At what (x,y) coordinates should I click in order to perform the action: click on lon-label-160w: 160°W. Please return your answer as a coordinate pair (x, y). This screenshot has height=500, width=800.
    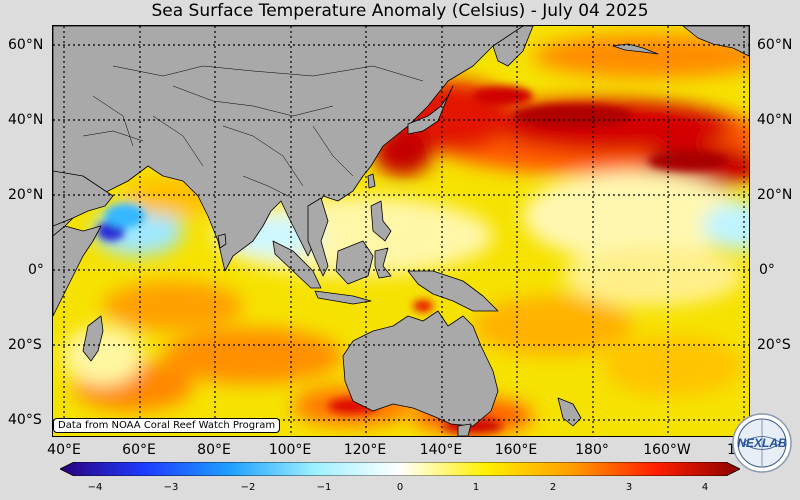
    Looking at the image, I should click on (667, 450).